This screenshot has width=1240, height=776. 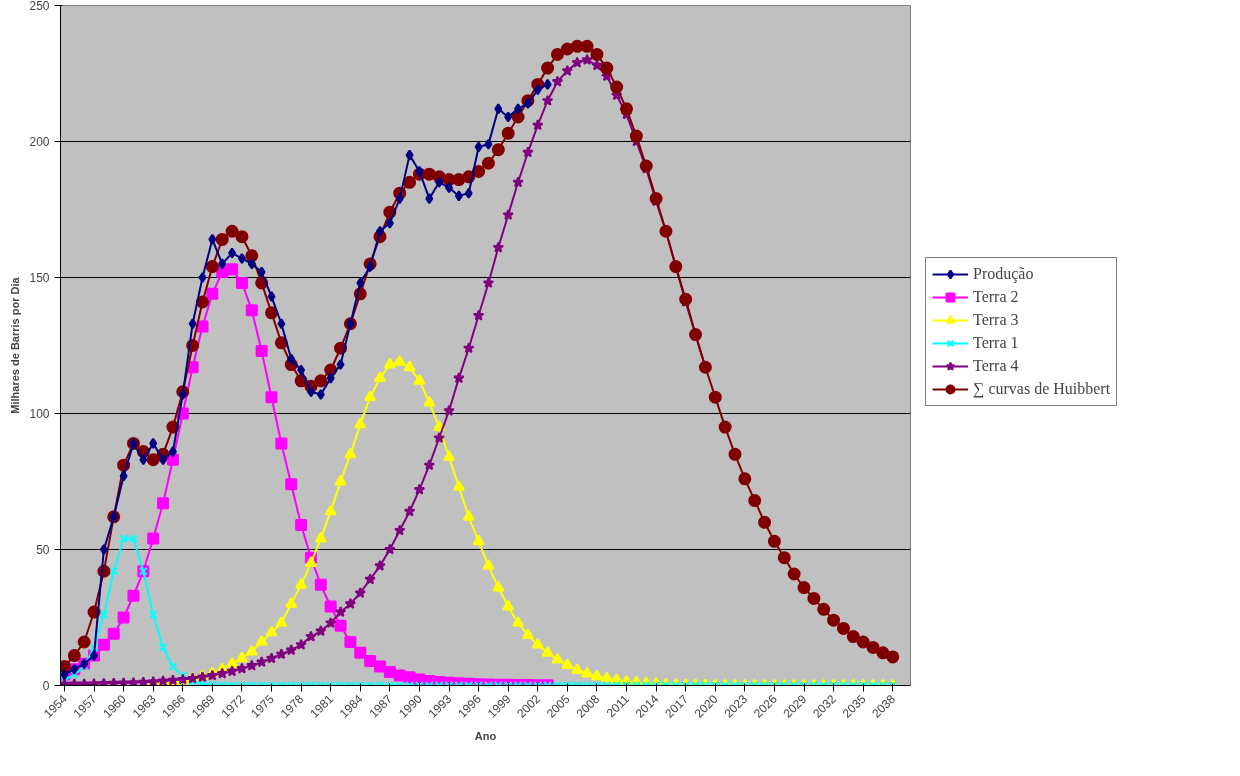 What do you see at coordinates (996, 297) in the screenshot?
I see `legend-label: Terra 2` at bounding box center [996, 297].